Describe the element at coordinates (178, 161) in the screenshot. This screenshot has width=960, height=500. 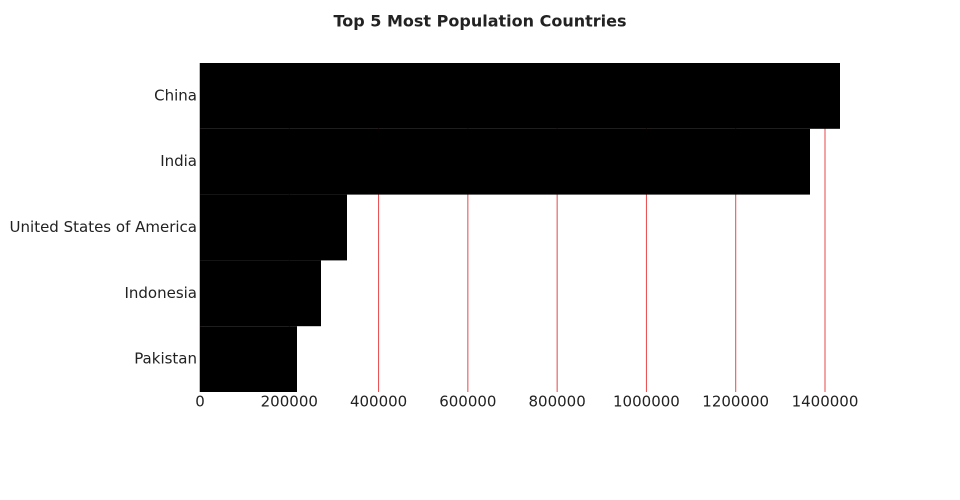
I see `y-tick-label: India` at that location.